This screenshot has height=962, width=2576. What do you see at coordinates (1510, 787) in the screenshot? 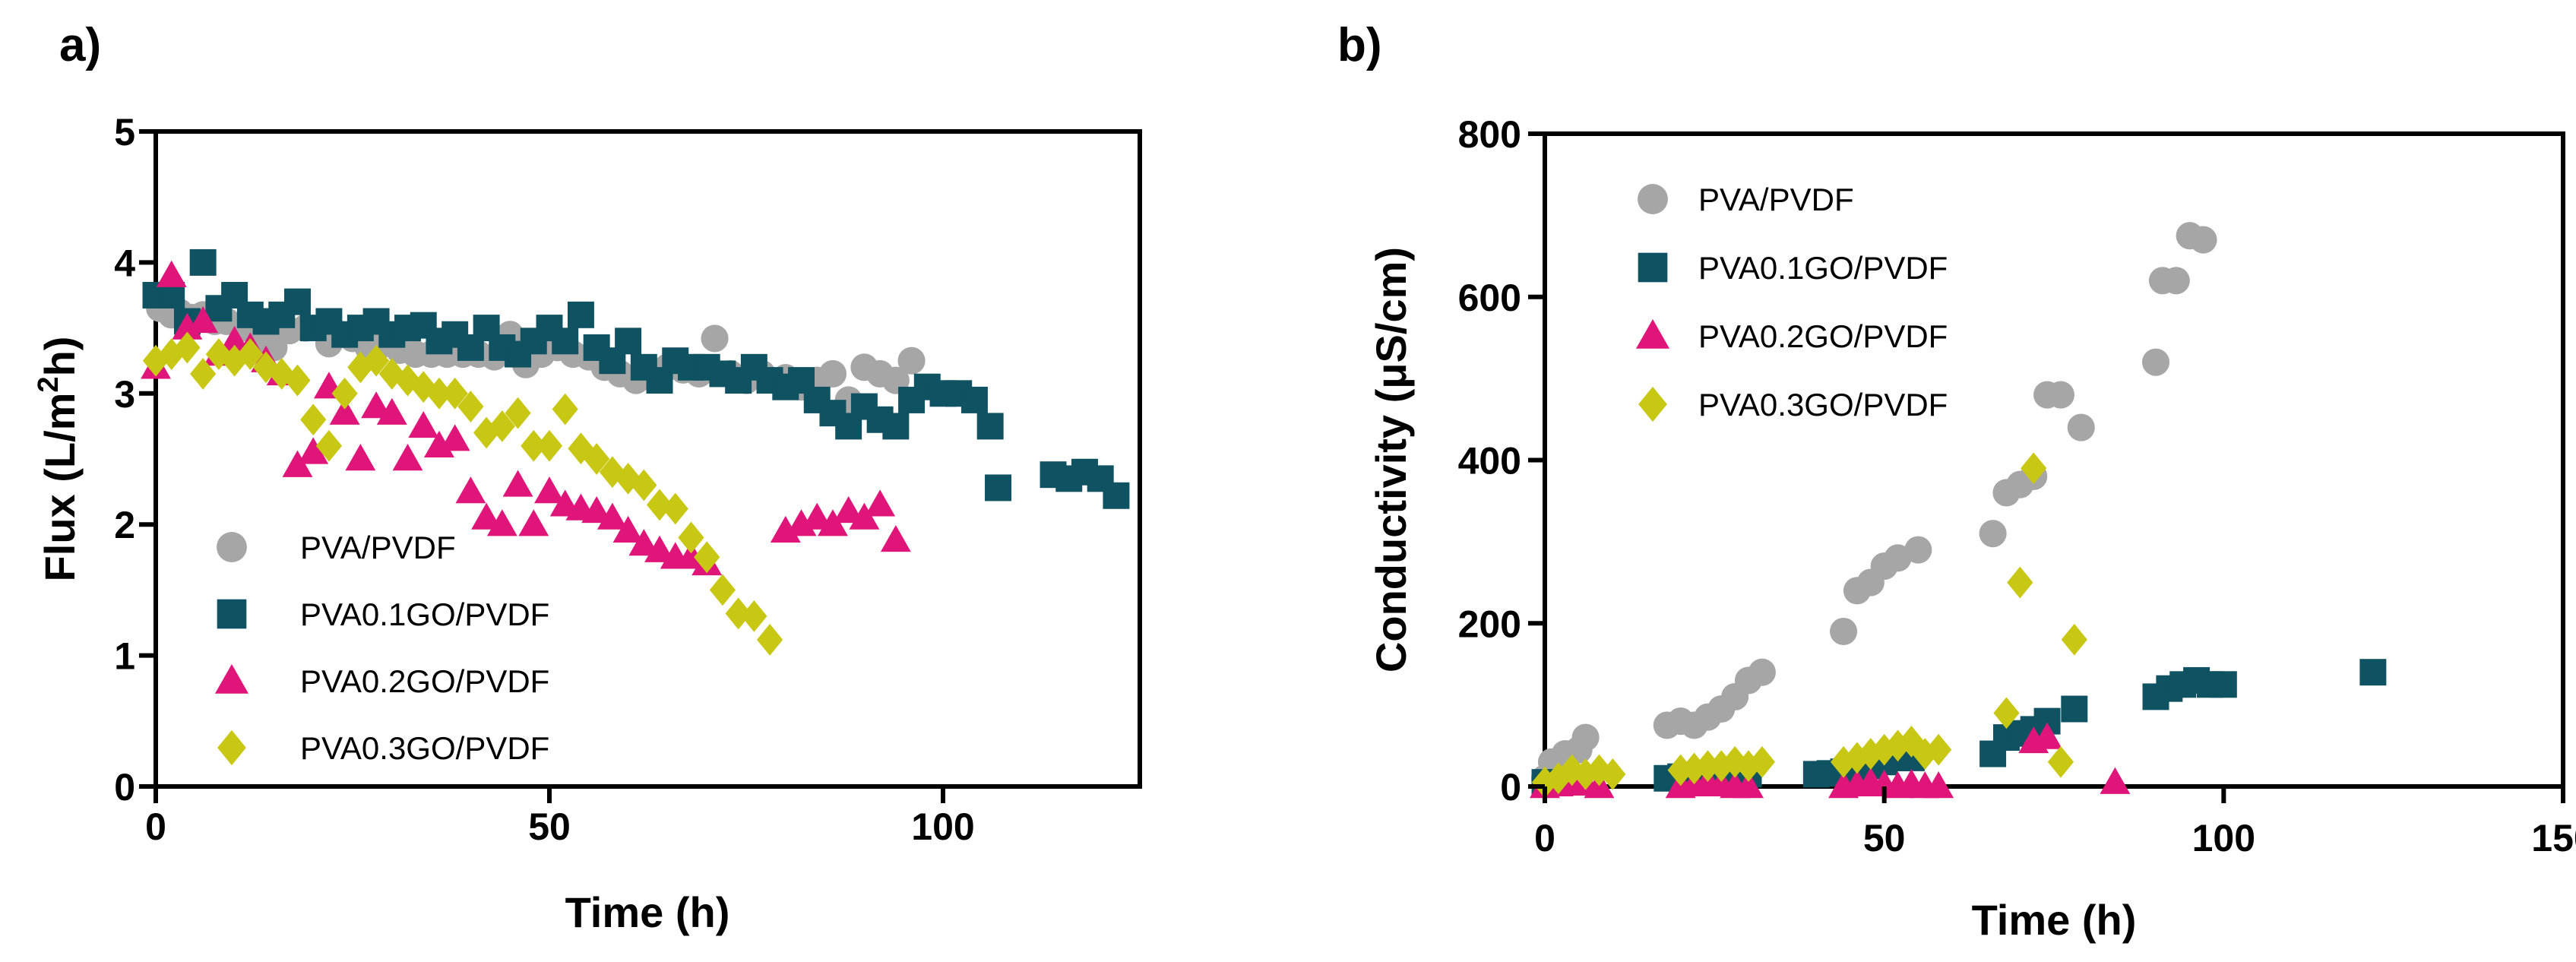
I see `panel-b-y-tick-label: 0` at bounding box center [1510, 787].